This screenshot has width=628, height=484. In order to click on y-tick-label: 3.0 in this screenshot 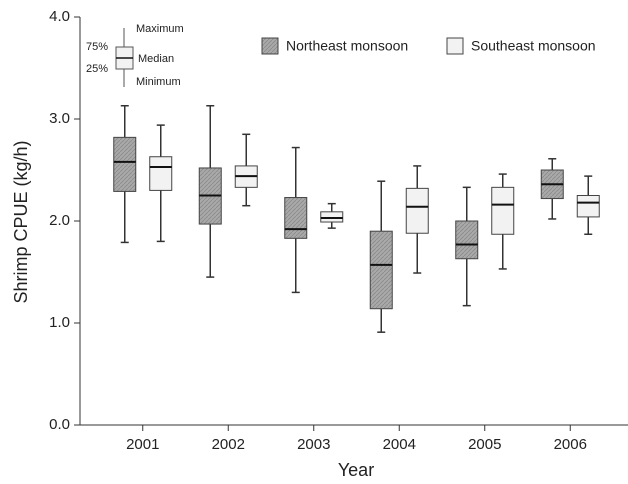, I will do `click(59, 118)`.